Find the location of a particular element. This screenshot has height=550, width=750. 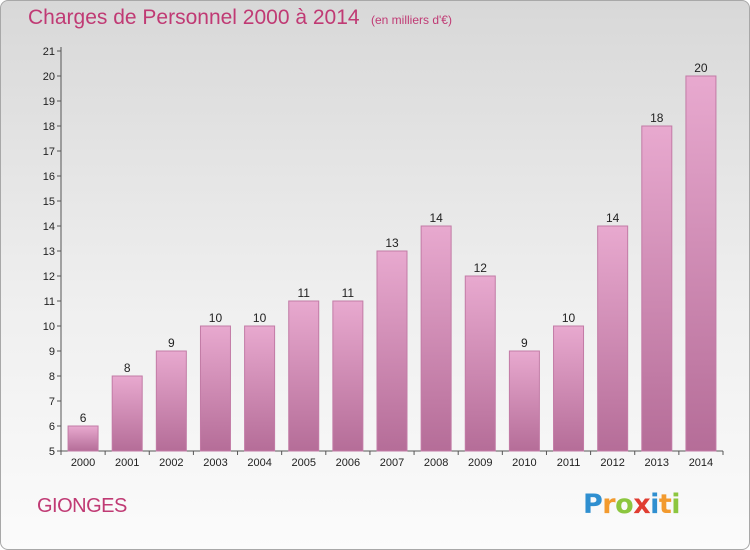

x-tick-label: 2005 is located at coordinates (303, 463).